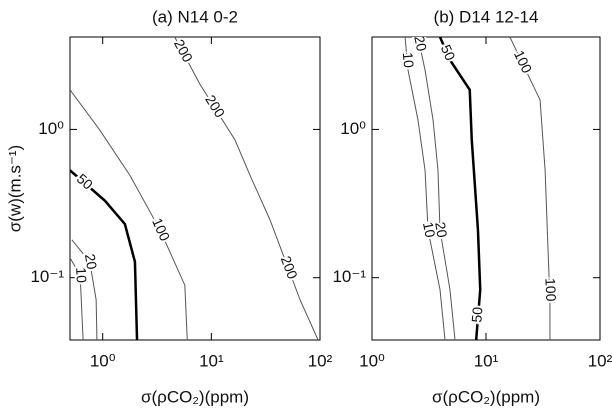  I want to click on panel-title: (b) D14 12-14, so click(486, 16).